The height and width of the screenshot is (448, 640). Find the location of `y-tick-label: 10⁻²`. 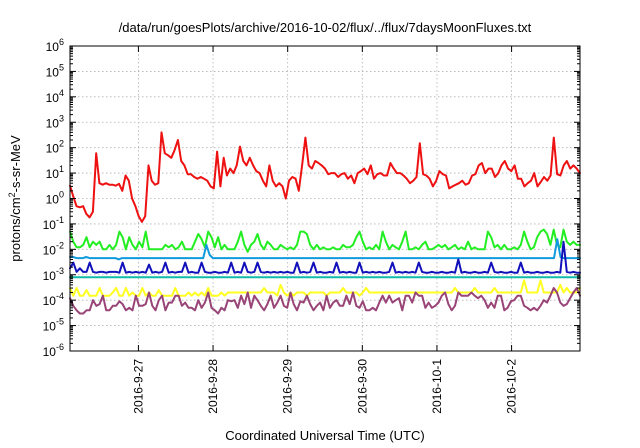

y-tick-label: 10⁻² is located at coordinates (53, 248).